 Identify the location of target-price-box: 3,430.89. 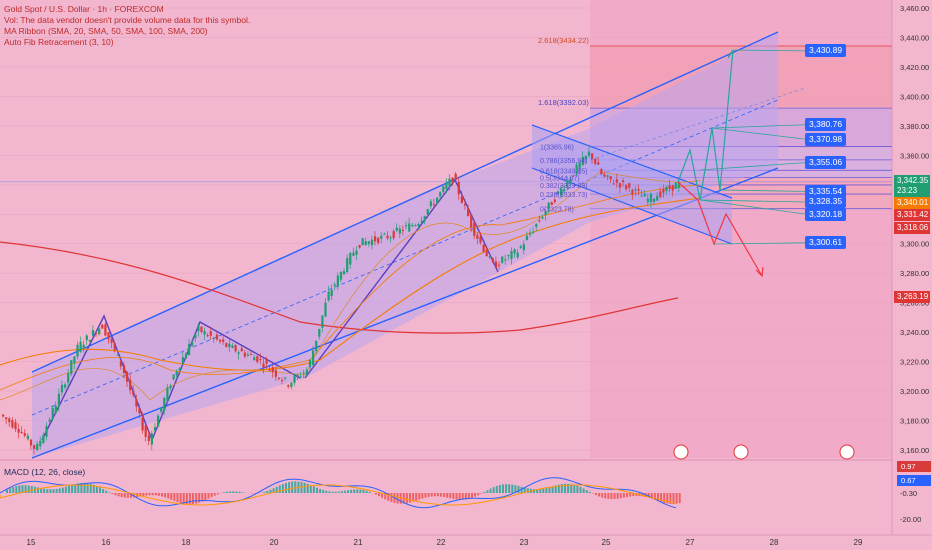
(826, 51).